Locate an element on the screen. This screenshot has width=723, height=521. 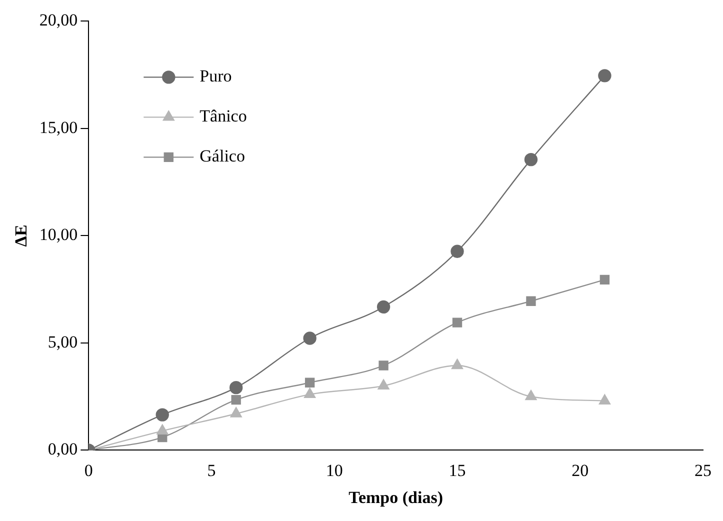
x-tick-label: 10 is located at coordinates (334, 470).